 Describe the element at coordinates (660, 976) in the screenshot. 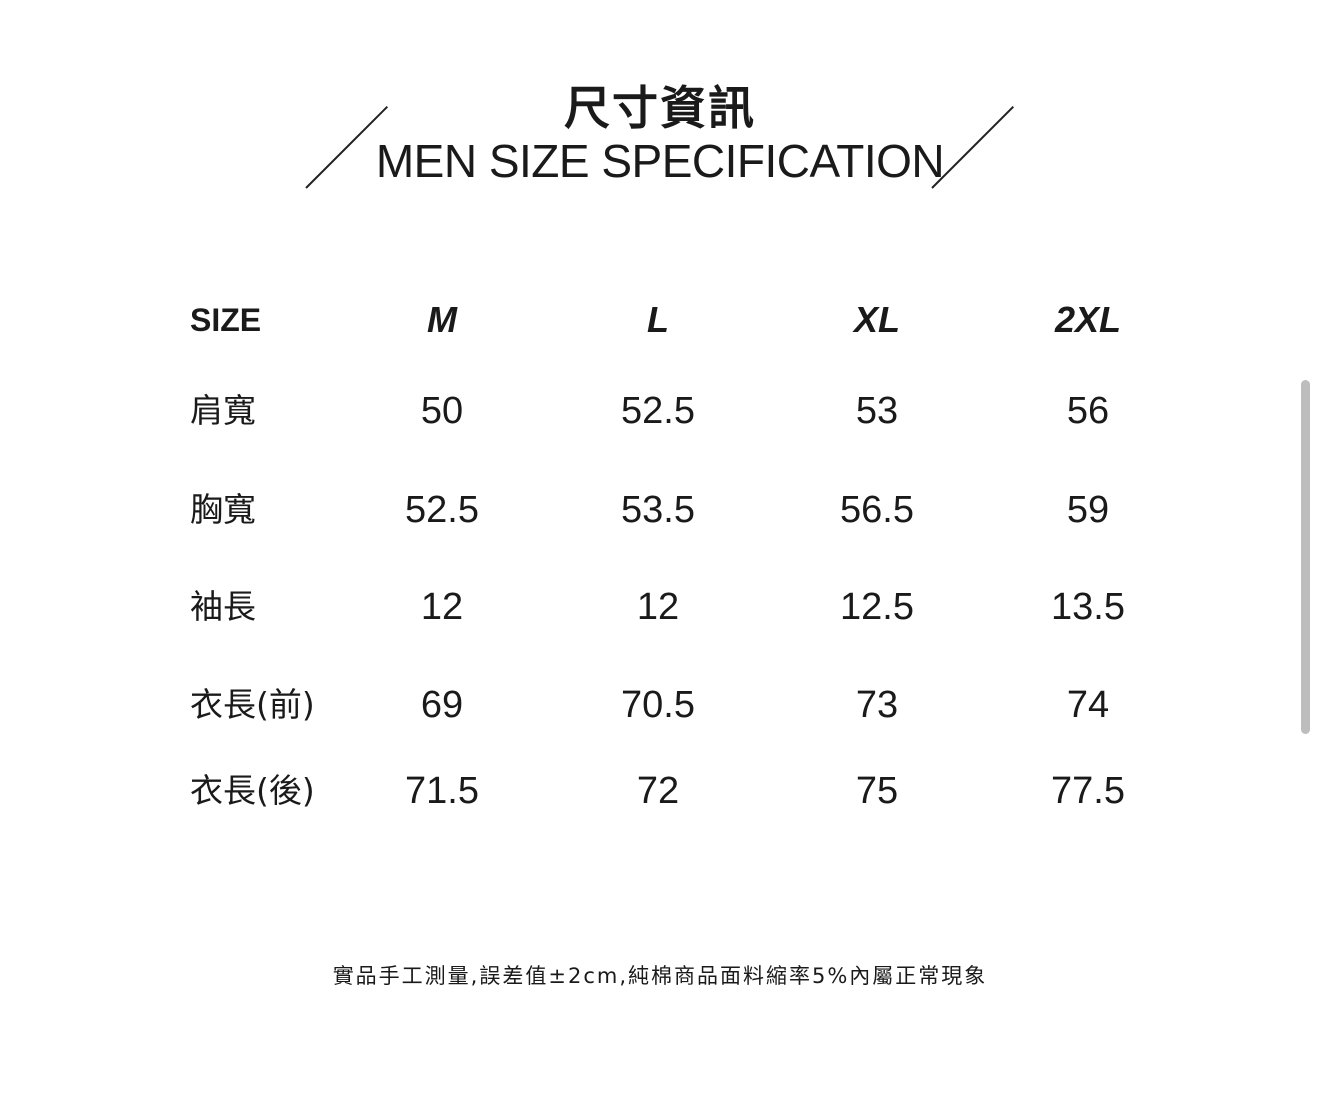

I see `measurement-note: 實品手工測量,誤差值±2cm,純棉商品面料縮率5%內屬正常現象` at that location.